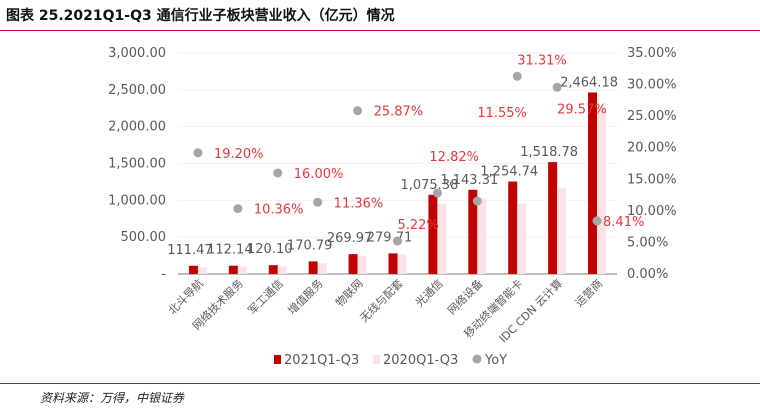  What do you see at coordinates (137, 164) in the screenshot?
I see `left-axis-tick-label: 1,500.00` at bounding box center [137, 164].